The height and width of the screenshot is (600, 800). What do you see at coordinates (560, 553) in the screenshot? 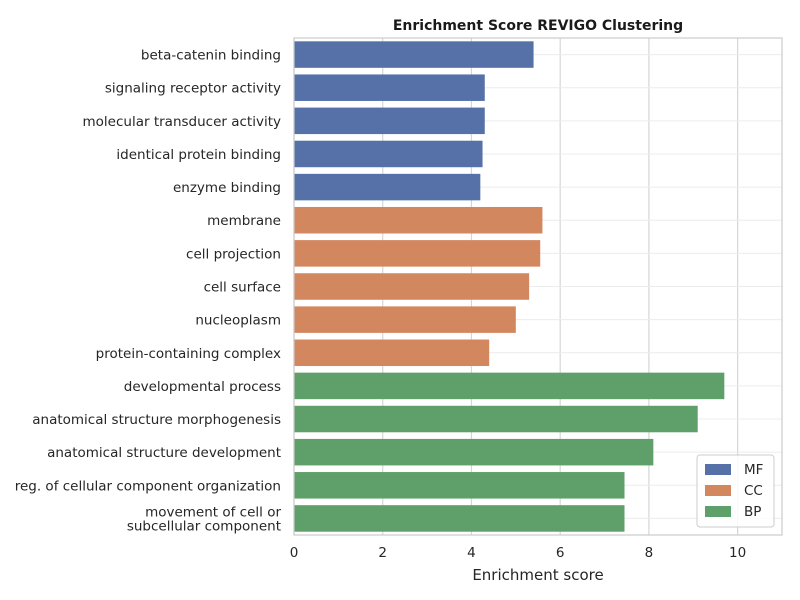
I see `x-tick-label: 6` at bounding box center [560, 553].